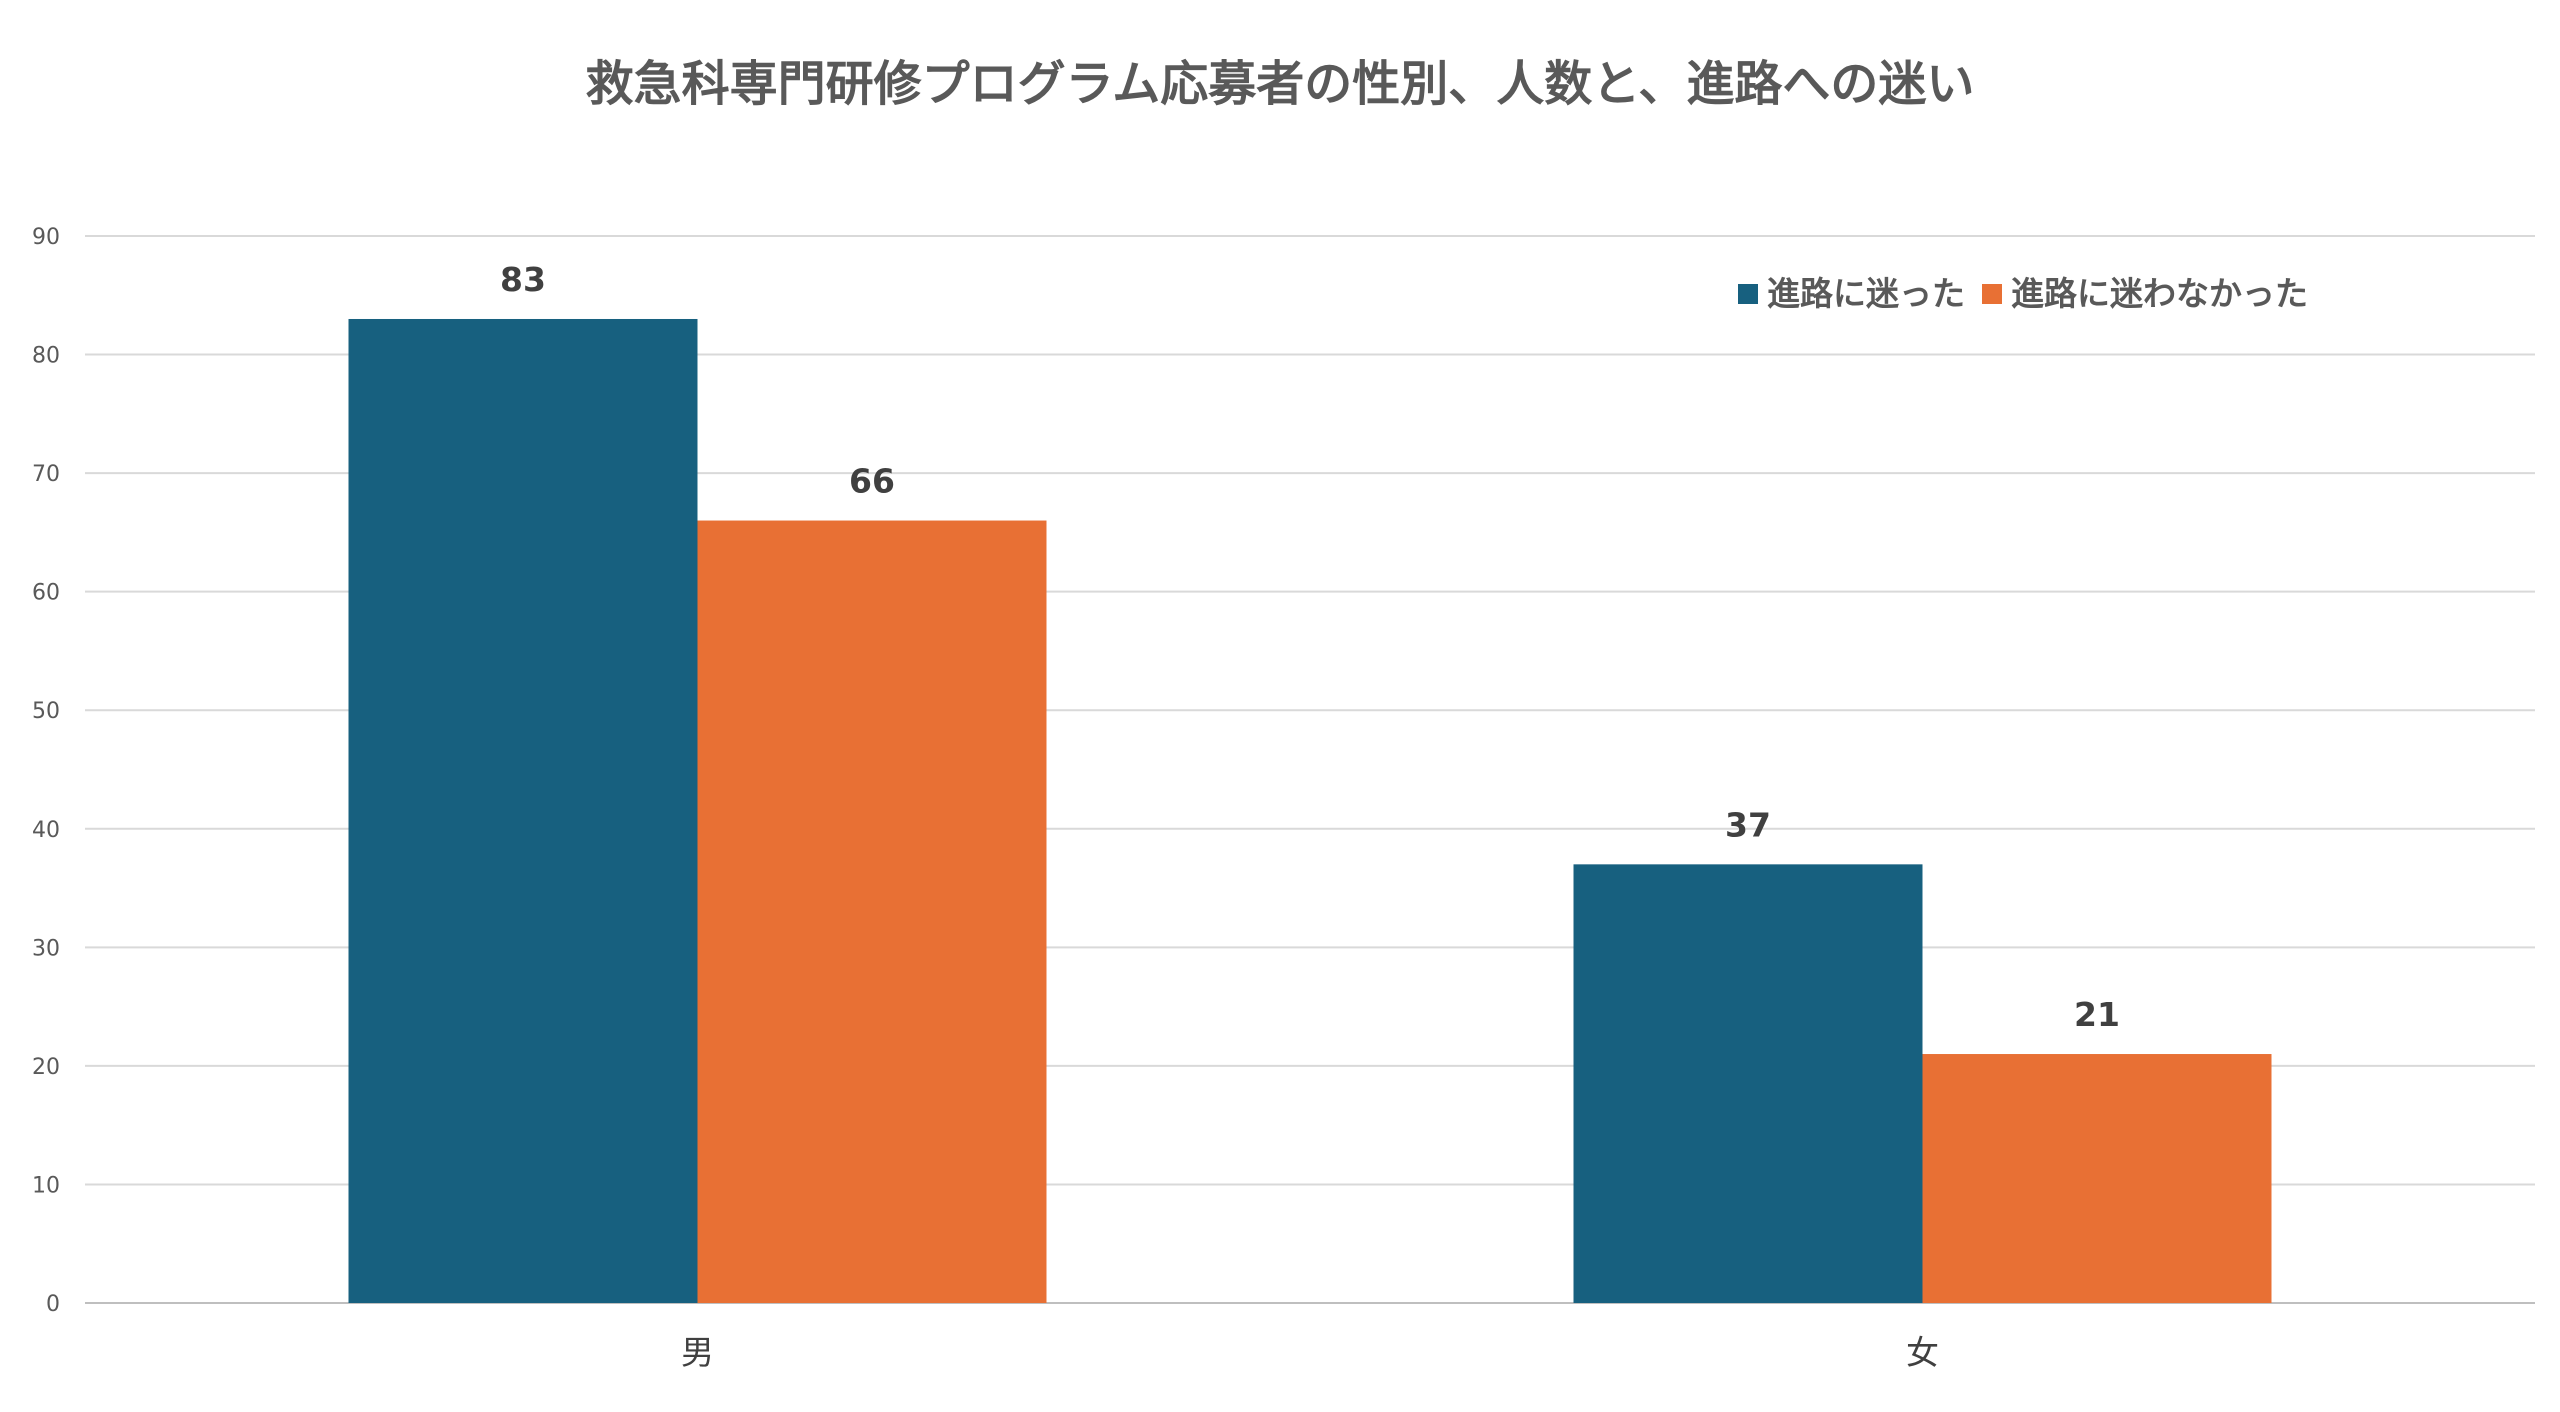 The width and height of the screenshot is (2560, 1412). Describe the element at coordinates (46, 356) in the screenshot. I see `y-tick-label: 80` at that location.